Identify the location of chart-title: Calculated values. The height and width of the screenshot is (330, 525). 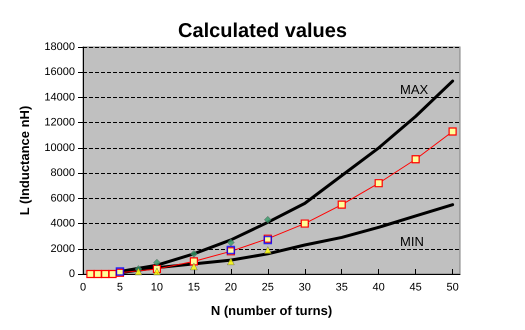
(262, 31).